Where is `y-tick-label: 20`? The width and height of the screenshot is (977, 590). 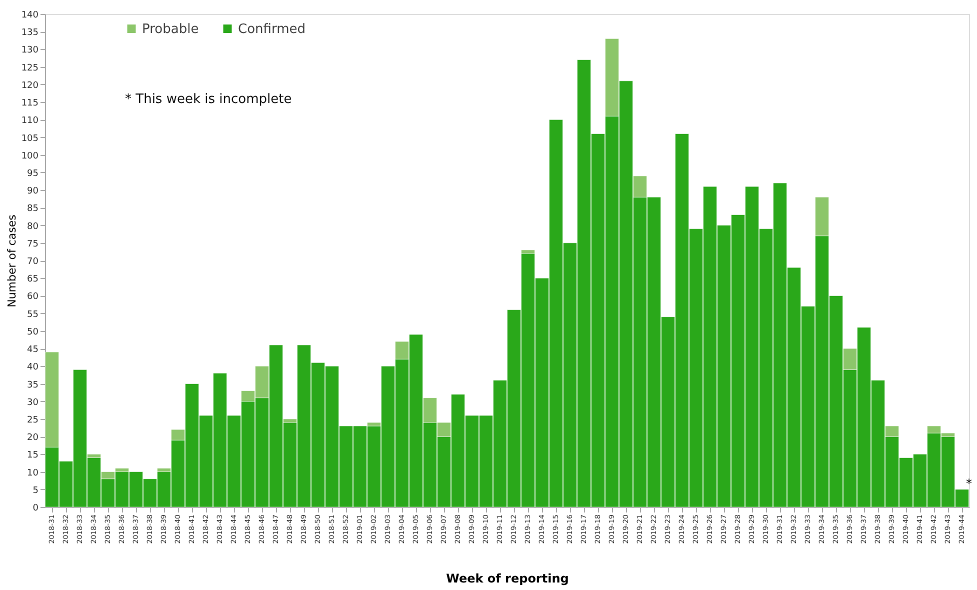 y-tick-label: 20 is located at coordinates (33, 438).